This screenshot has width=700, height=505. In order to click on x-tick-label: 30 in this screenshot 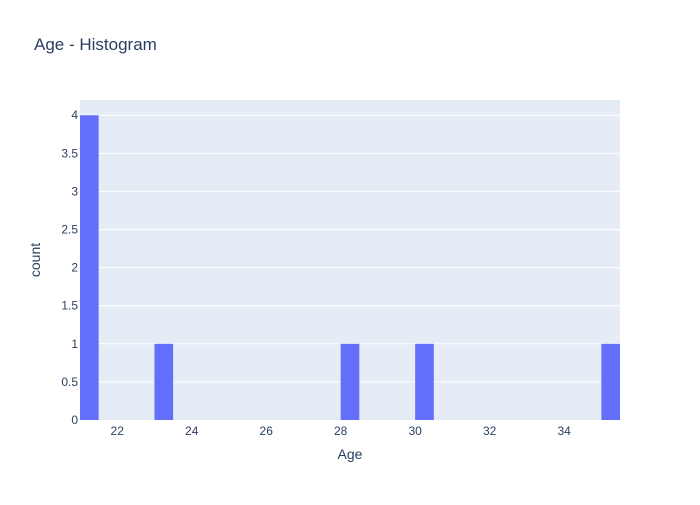, I will do `click(415, 431)`.